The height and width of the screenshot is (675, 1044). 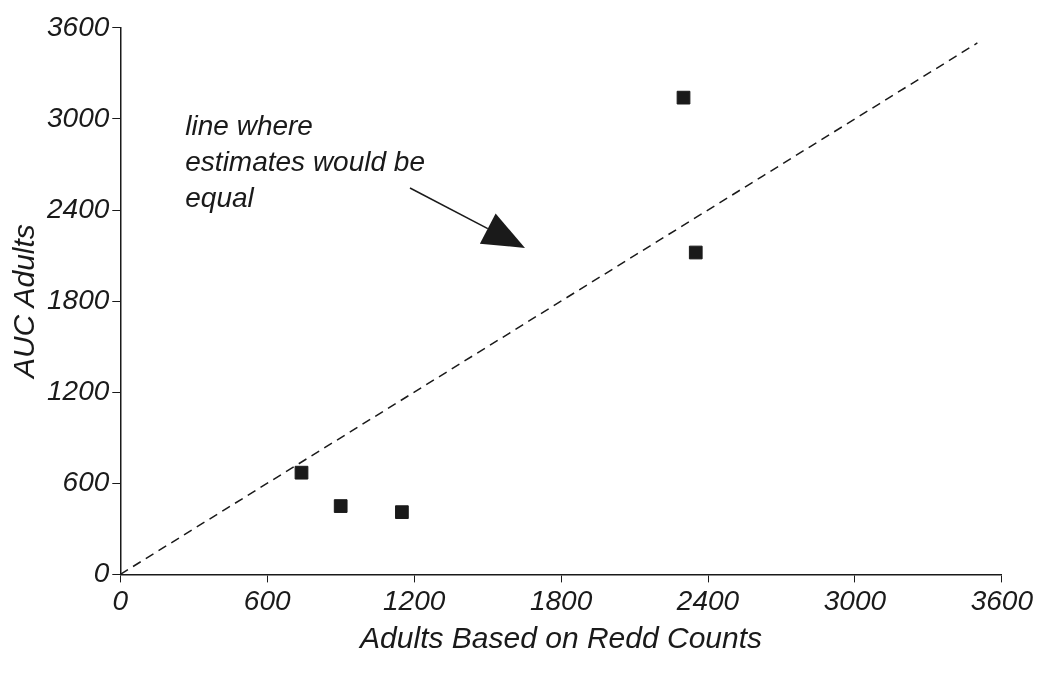 I want to click on x-tick-label: 600, so click(x=267, y=600).